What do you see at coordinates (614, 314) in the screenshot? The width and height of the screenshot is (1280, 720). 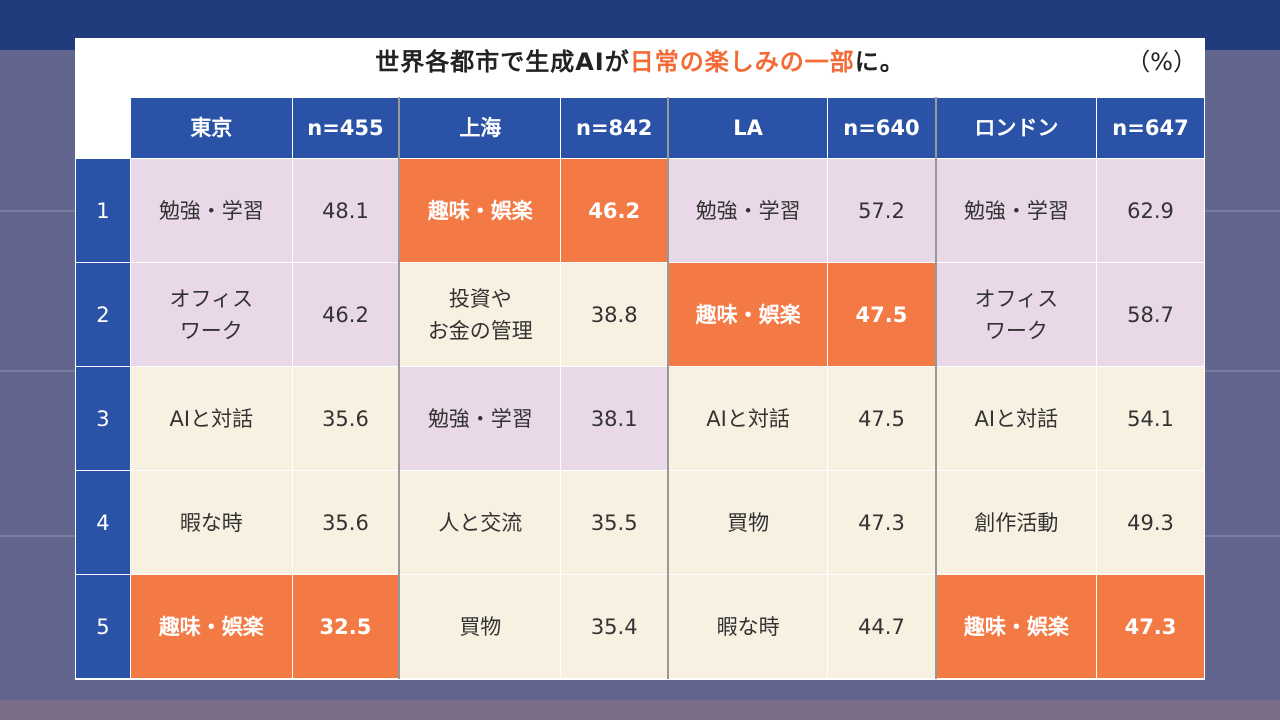 I see `value-cell: 38.8` at bounding box center [614, 314].